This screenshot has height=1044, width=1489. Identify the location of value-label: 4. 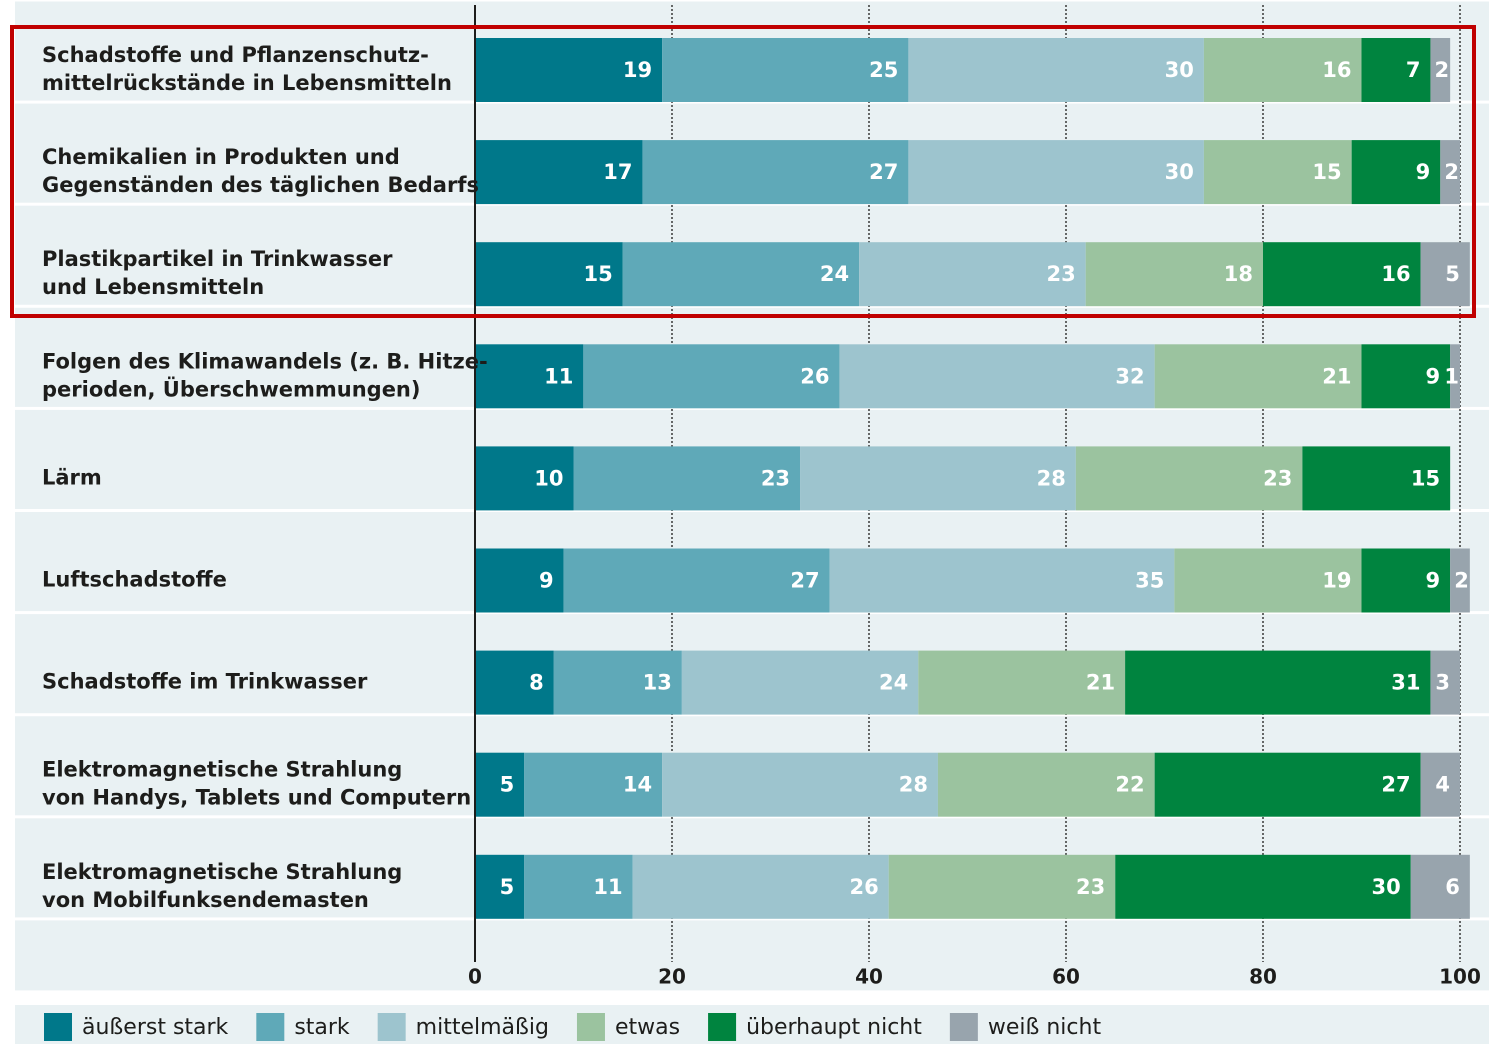
(1442, 785).